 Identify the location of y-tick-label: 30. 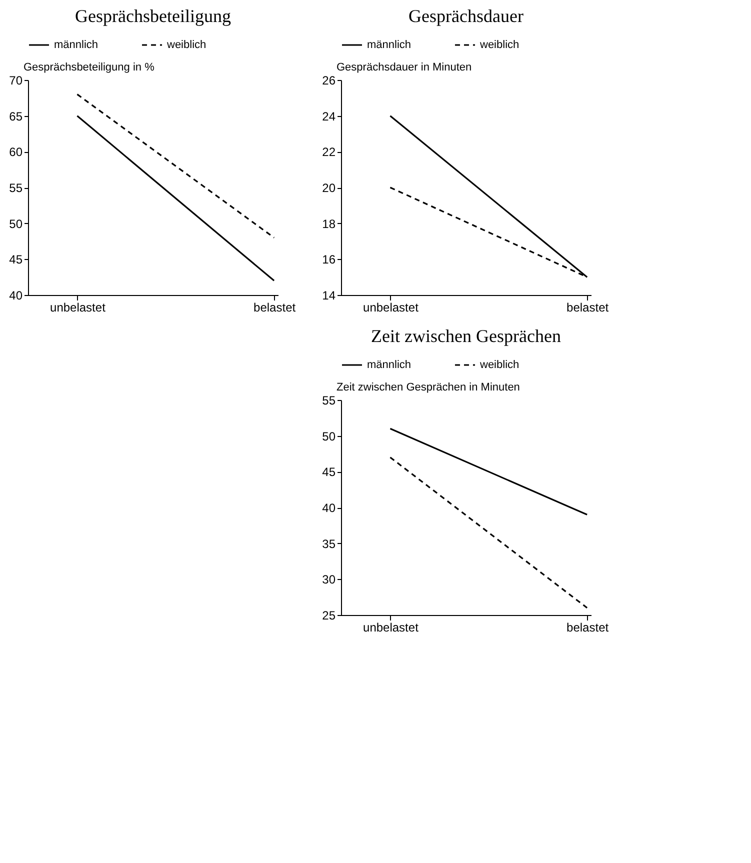
(329, 579).